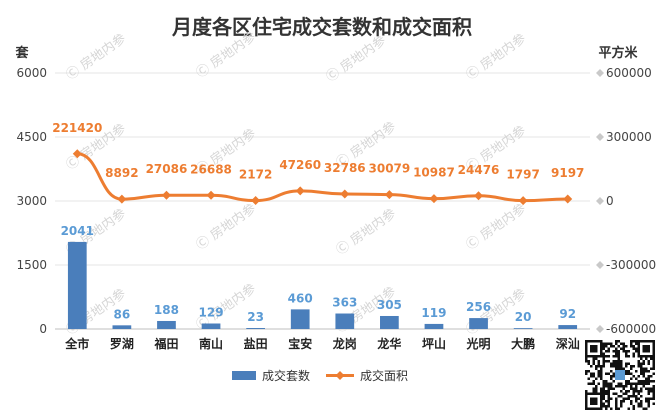 This screenshot has height=416, width=662. I want to click on legend-label-bar: 成交套数, so click(286, 375).